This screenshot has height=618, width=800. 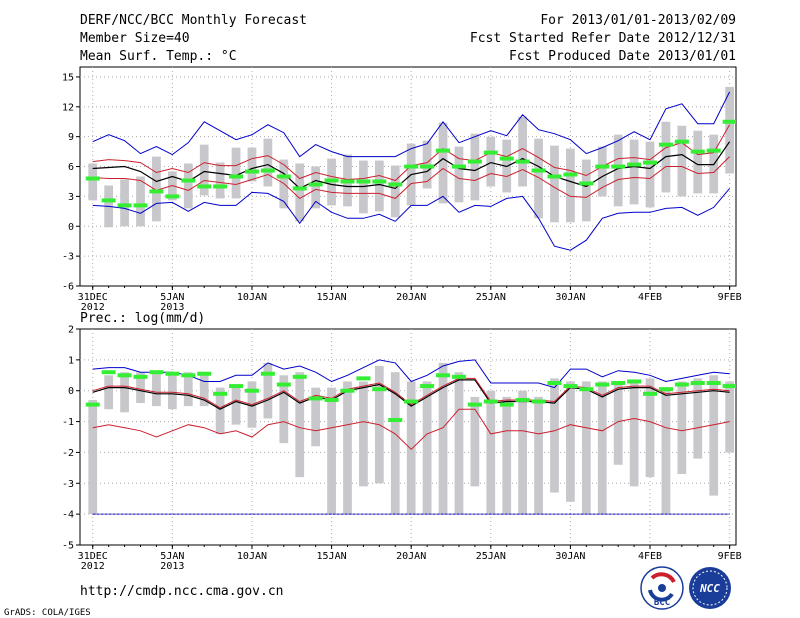 I want to click on prec-xtick-3: 15JAN, so click(x=332, y=556).